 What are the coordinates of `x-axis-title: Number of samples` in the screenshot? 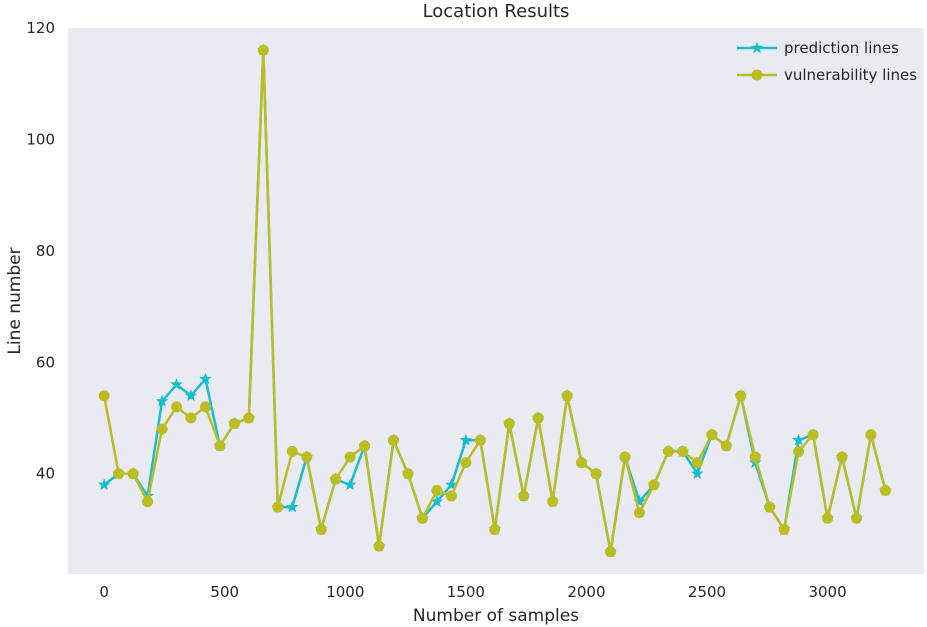 It's located at (496, 616).